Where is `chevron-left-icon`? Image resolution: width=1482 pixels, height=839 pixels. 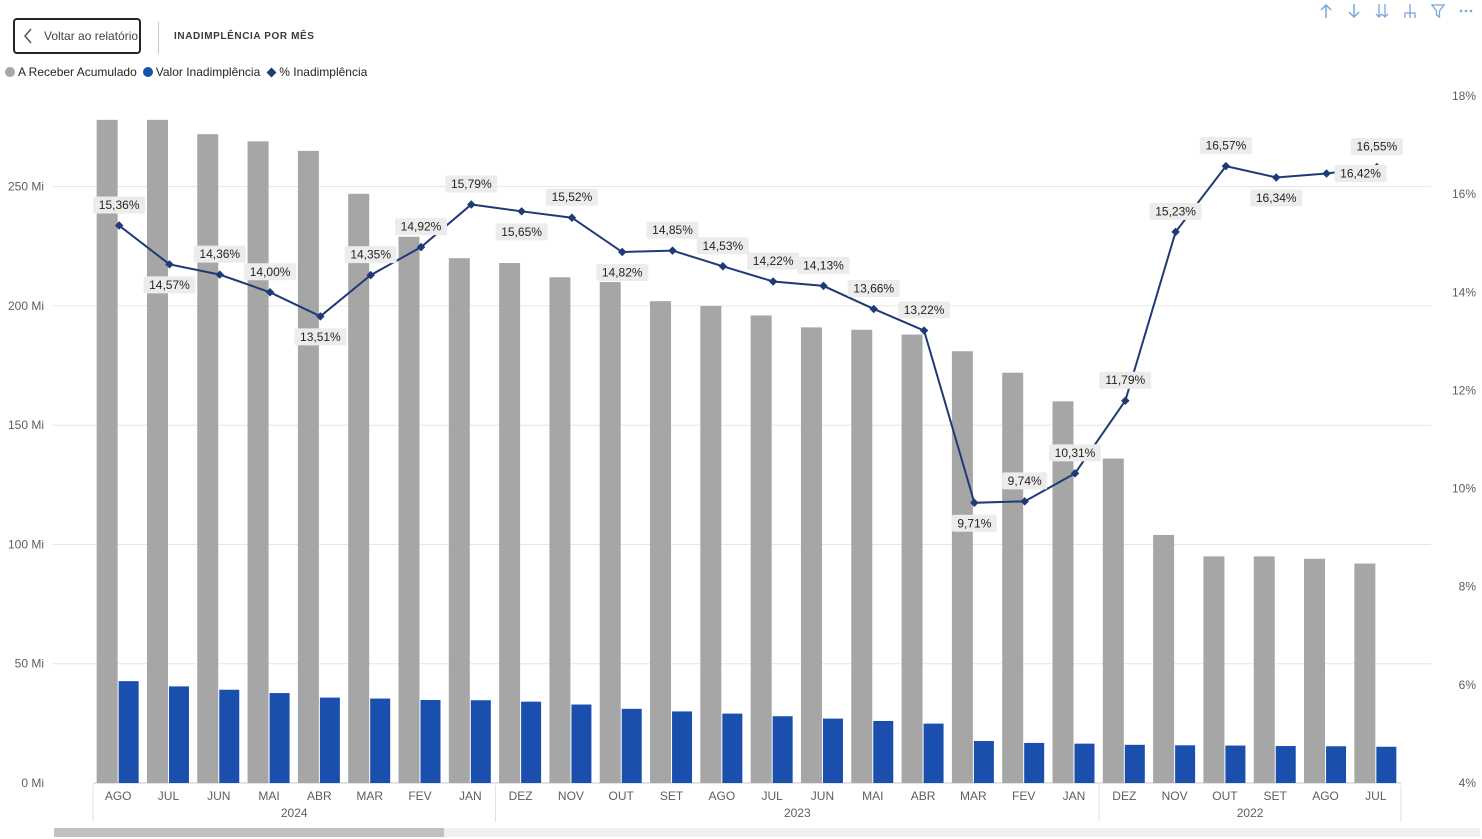
chevron-left-icon is located at coordinates (28, 36).